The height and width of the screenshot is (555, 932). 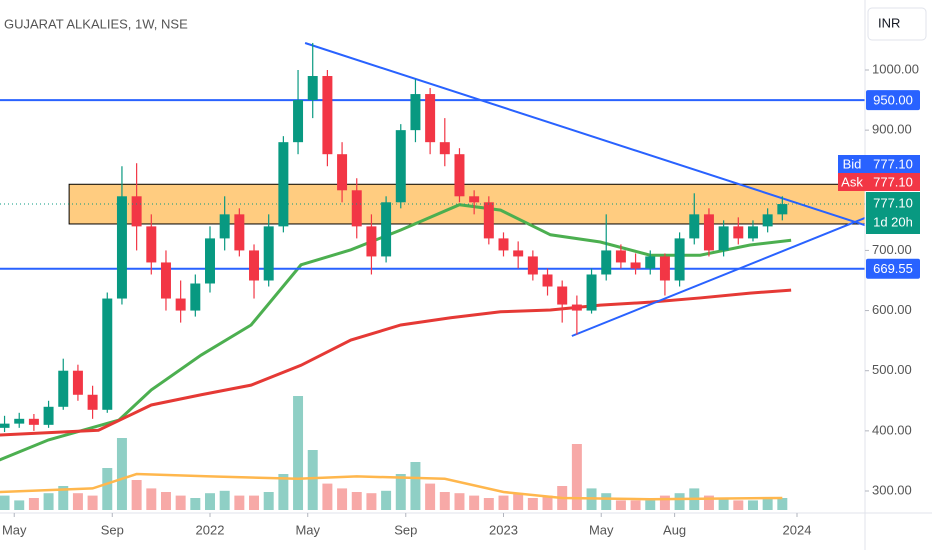 I want to click on trendline, so click(x=718, y=277).